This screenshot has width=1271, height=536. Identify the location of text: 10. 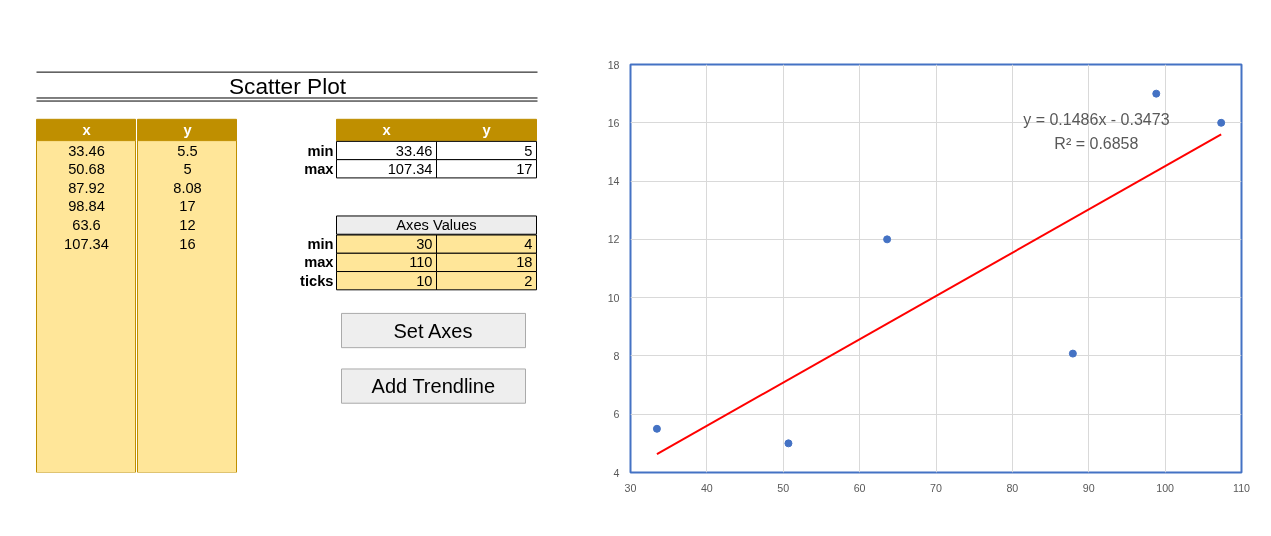
(424, 280).